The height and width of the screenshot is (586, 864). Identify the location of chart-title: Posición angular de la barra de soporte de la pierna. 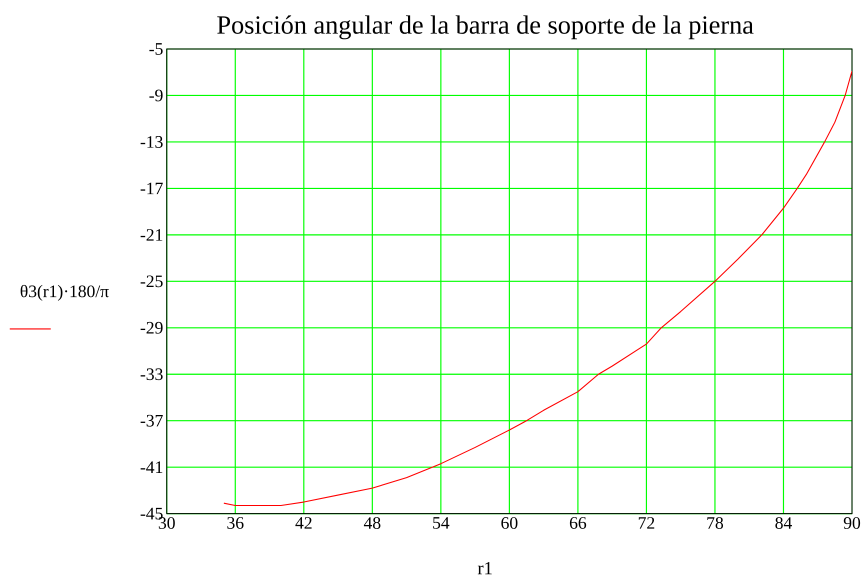
(485, 28).